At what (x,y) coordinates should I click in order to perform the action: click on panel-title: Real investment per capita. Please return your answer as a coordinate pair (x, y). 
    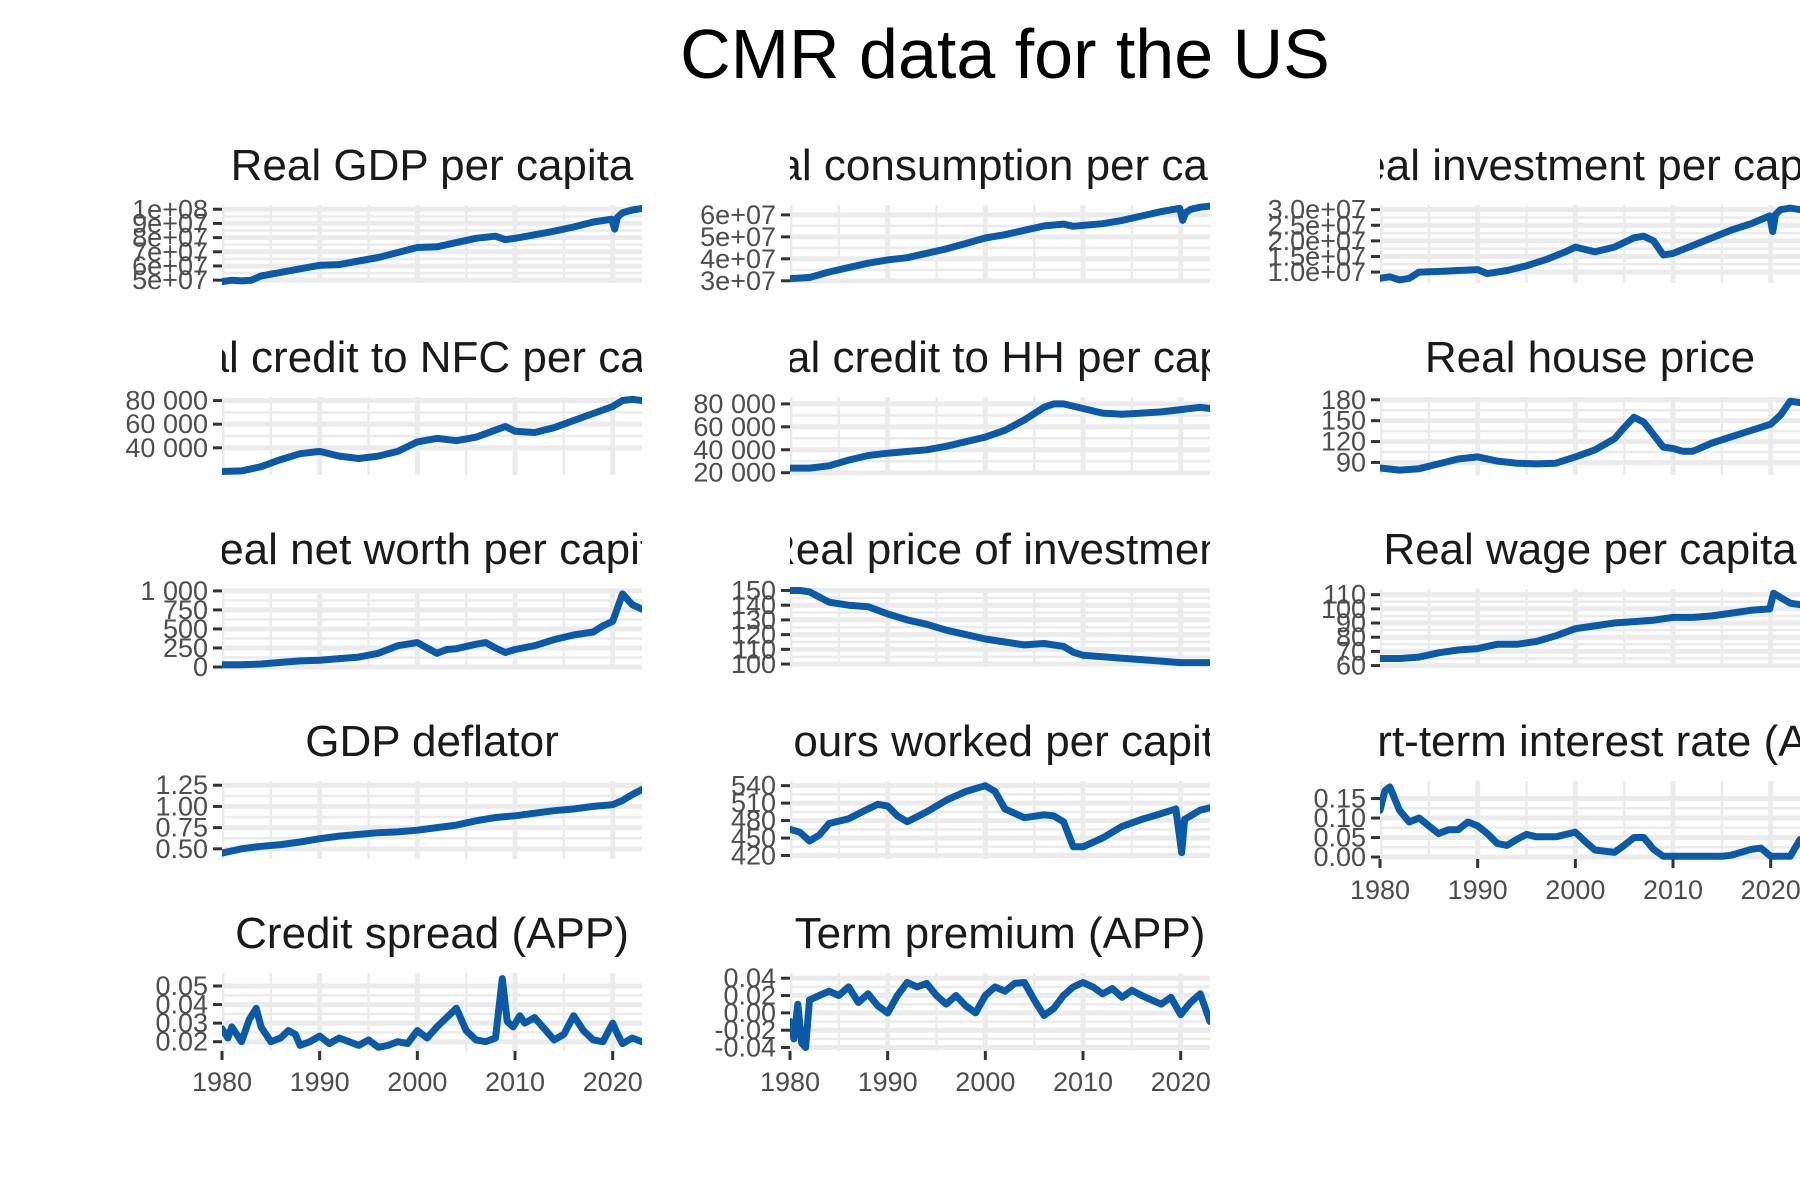
    Looking at the image, I should click on (1565, 165).